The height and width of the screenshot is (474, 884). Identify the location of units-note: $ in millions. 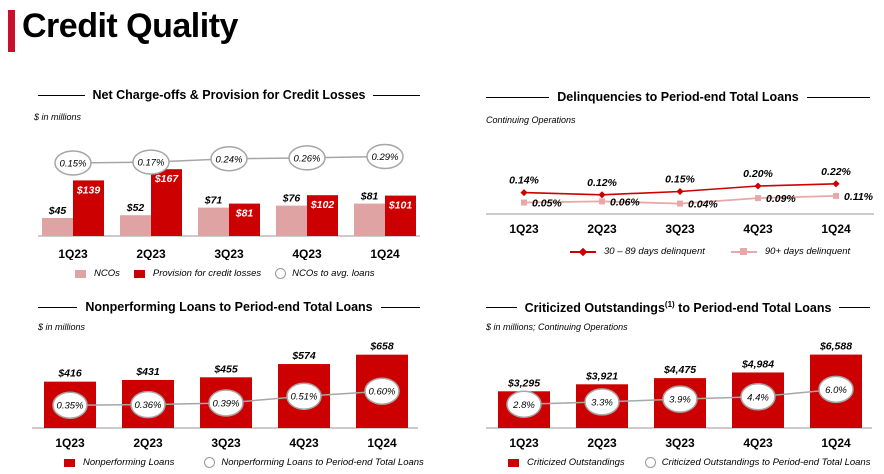
(58, 117).